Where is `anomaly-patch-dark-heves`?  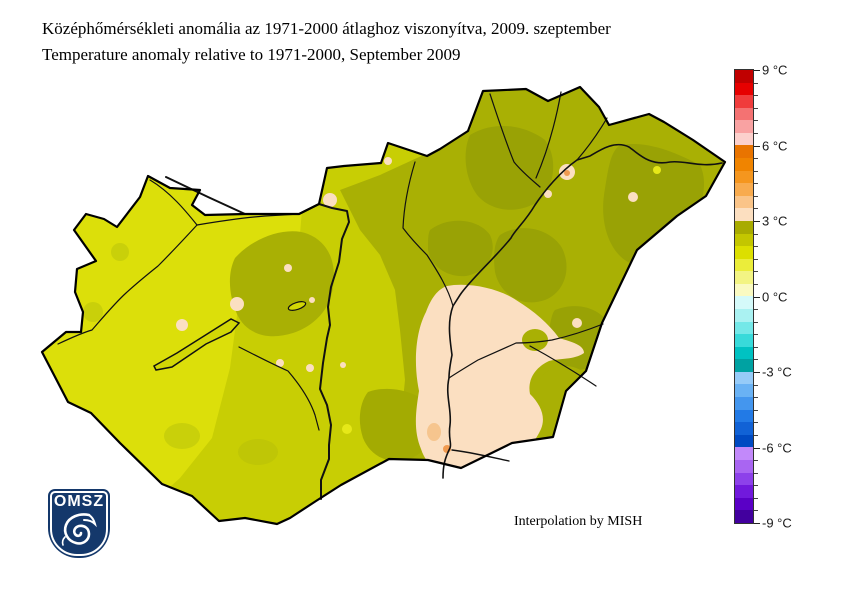 anomaly-patch-dark-heves is located at coordinates (530, 265).